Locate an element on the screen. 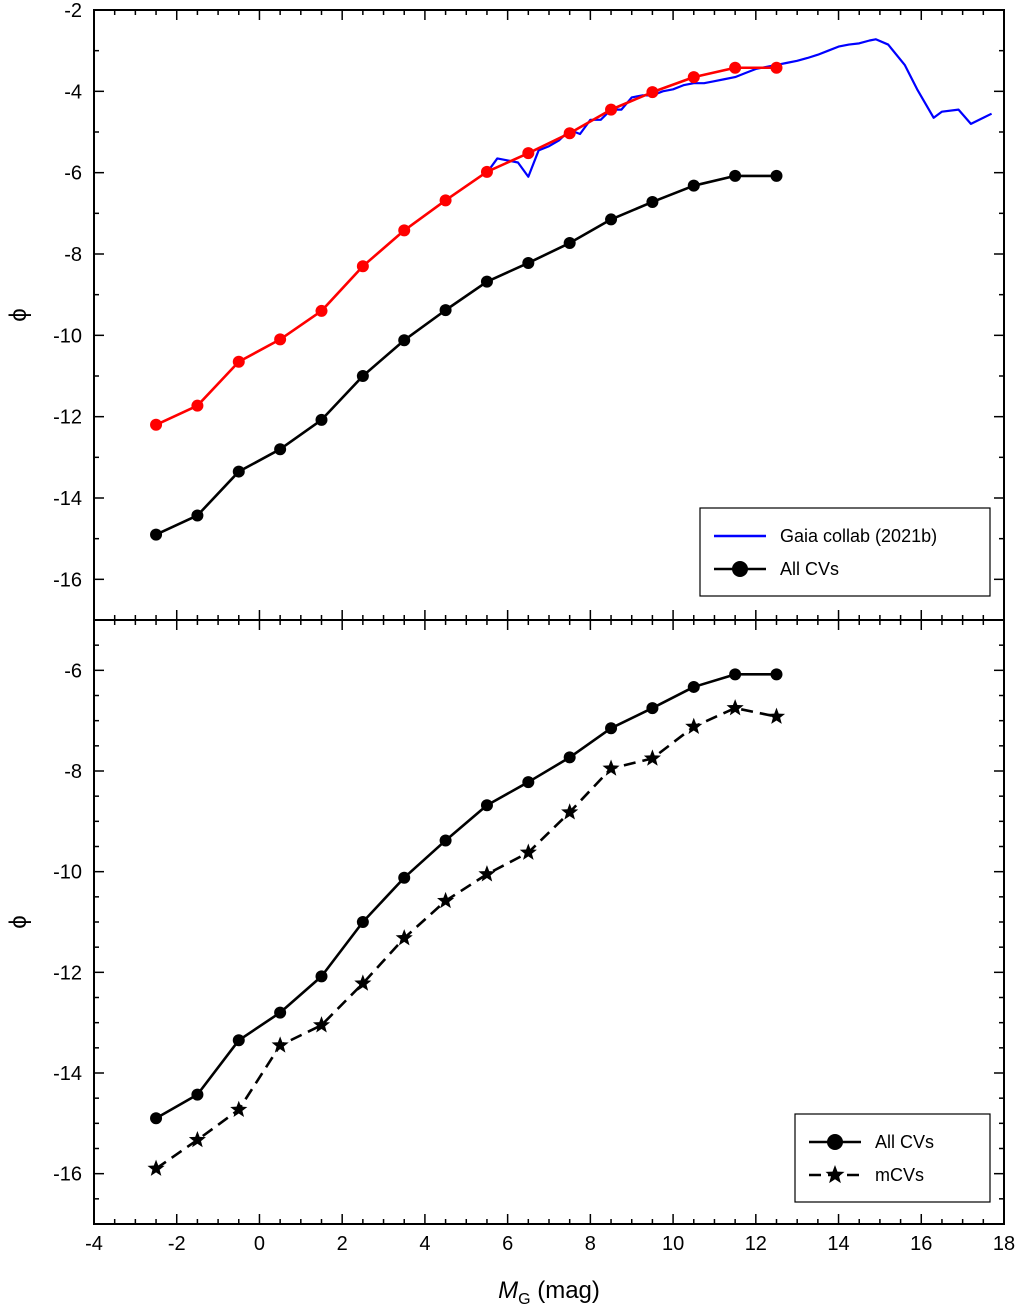 The height and width of the screenshot is (1306, 1020). x-tick-label: 10 is located at coordinates (673, 1244).